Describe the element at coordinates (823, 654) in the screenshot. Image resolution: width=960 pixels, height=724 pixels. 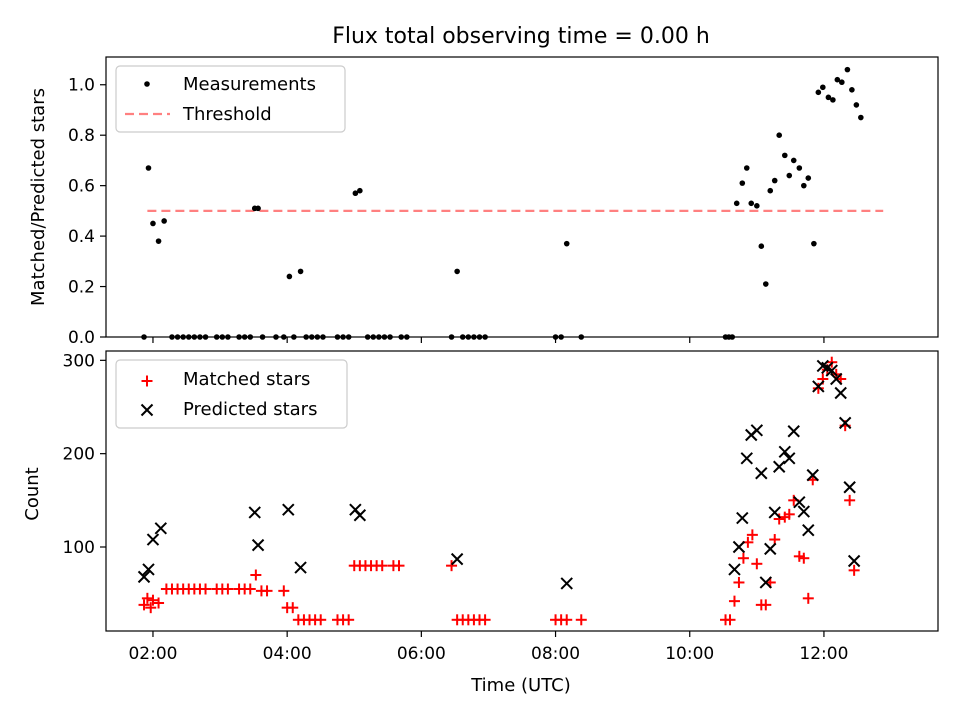
I see `x-tick-label: 12:00` at that location.